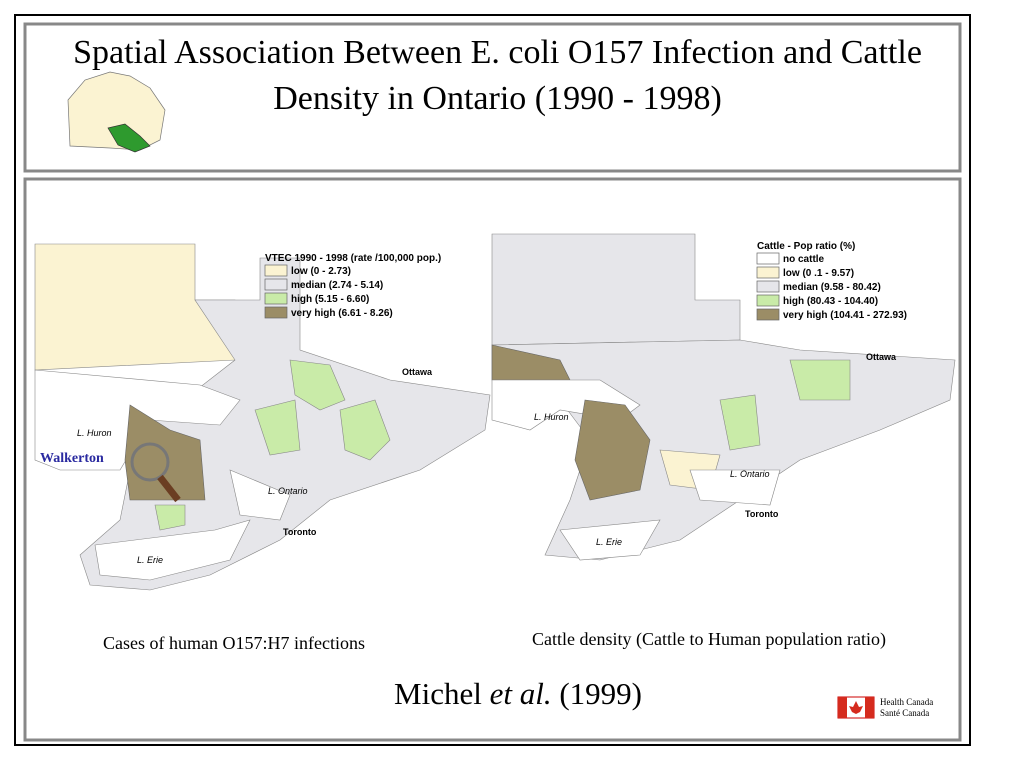 This screenshot has width=1024, height=768. I want to click on citation-author: Michel, so click(438, 693).